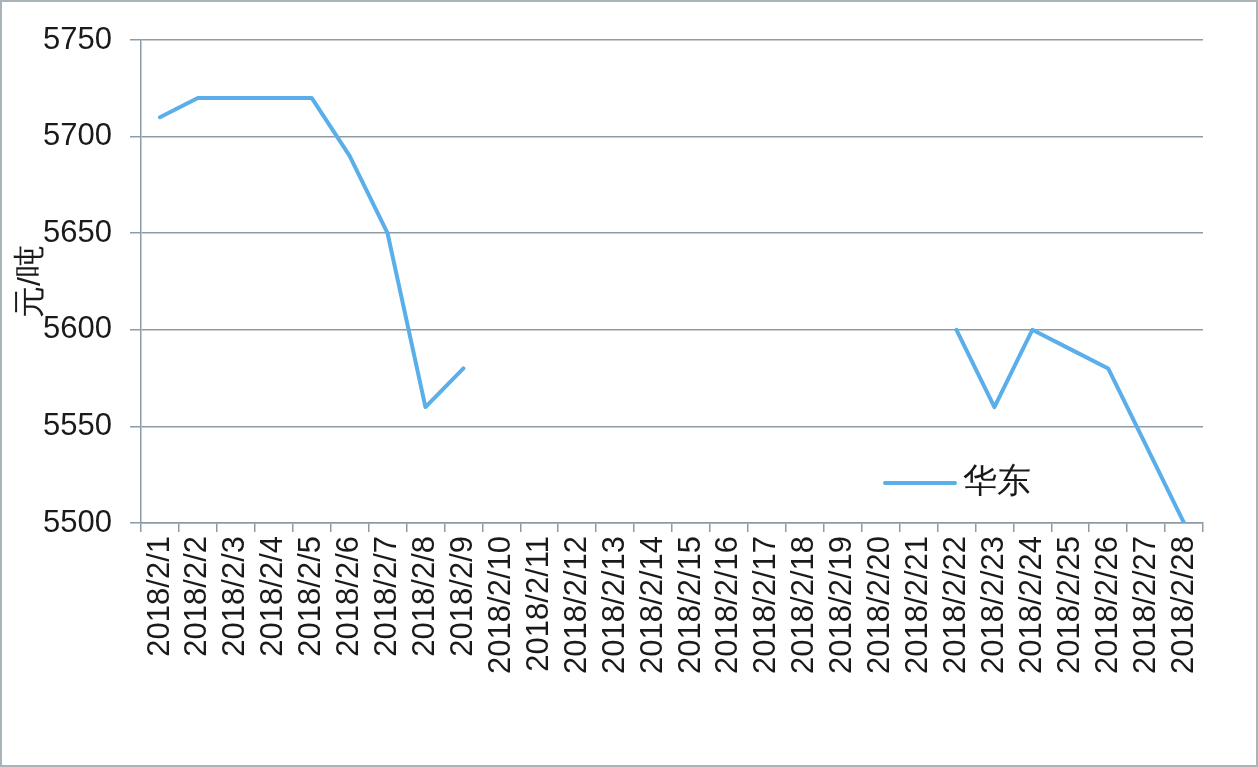 The image size is (1258, 767). Describe the element at coordinates (765, 605) in the screenshot. I see `x-tick-label: 2018/2/17` at that location.